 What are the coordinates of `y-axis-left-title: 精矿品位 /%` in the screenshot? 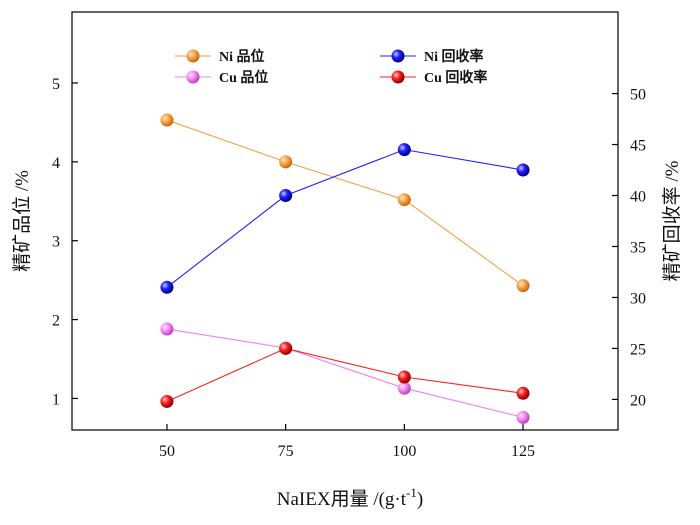 It's located at (22, 221).